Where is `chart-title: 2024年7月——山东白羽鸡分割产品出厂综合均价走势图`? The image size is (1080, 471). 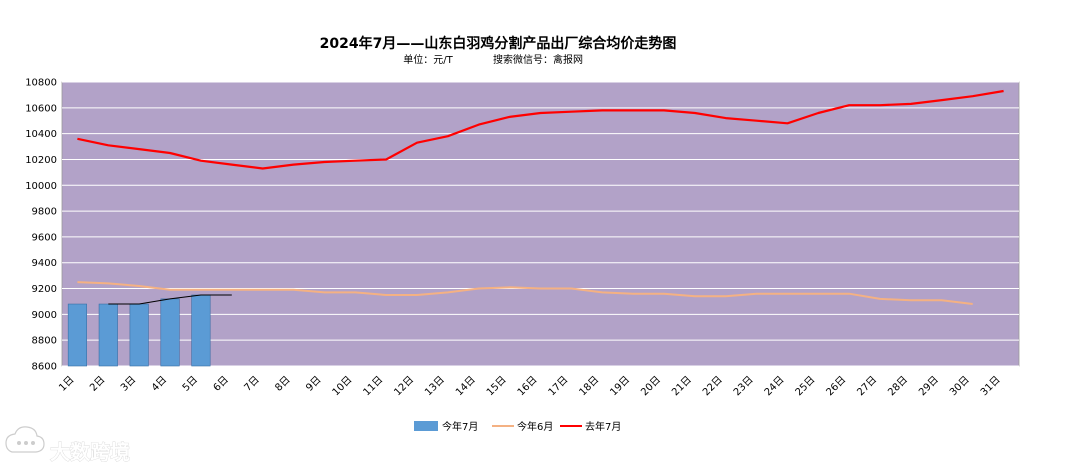
chart-title: 2024年7月——山东白羽鸡分割产品出厂综合均价走势图 is located at coordinates (498, 43).